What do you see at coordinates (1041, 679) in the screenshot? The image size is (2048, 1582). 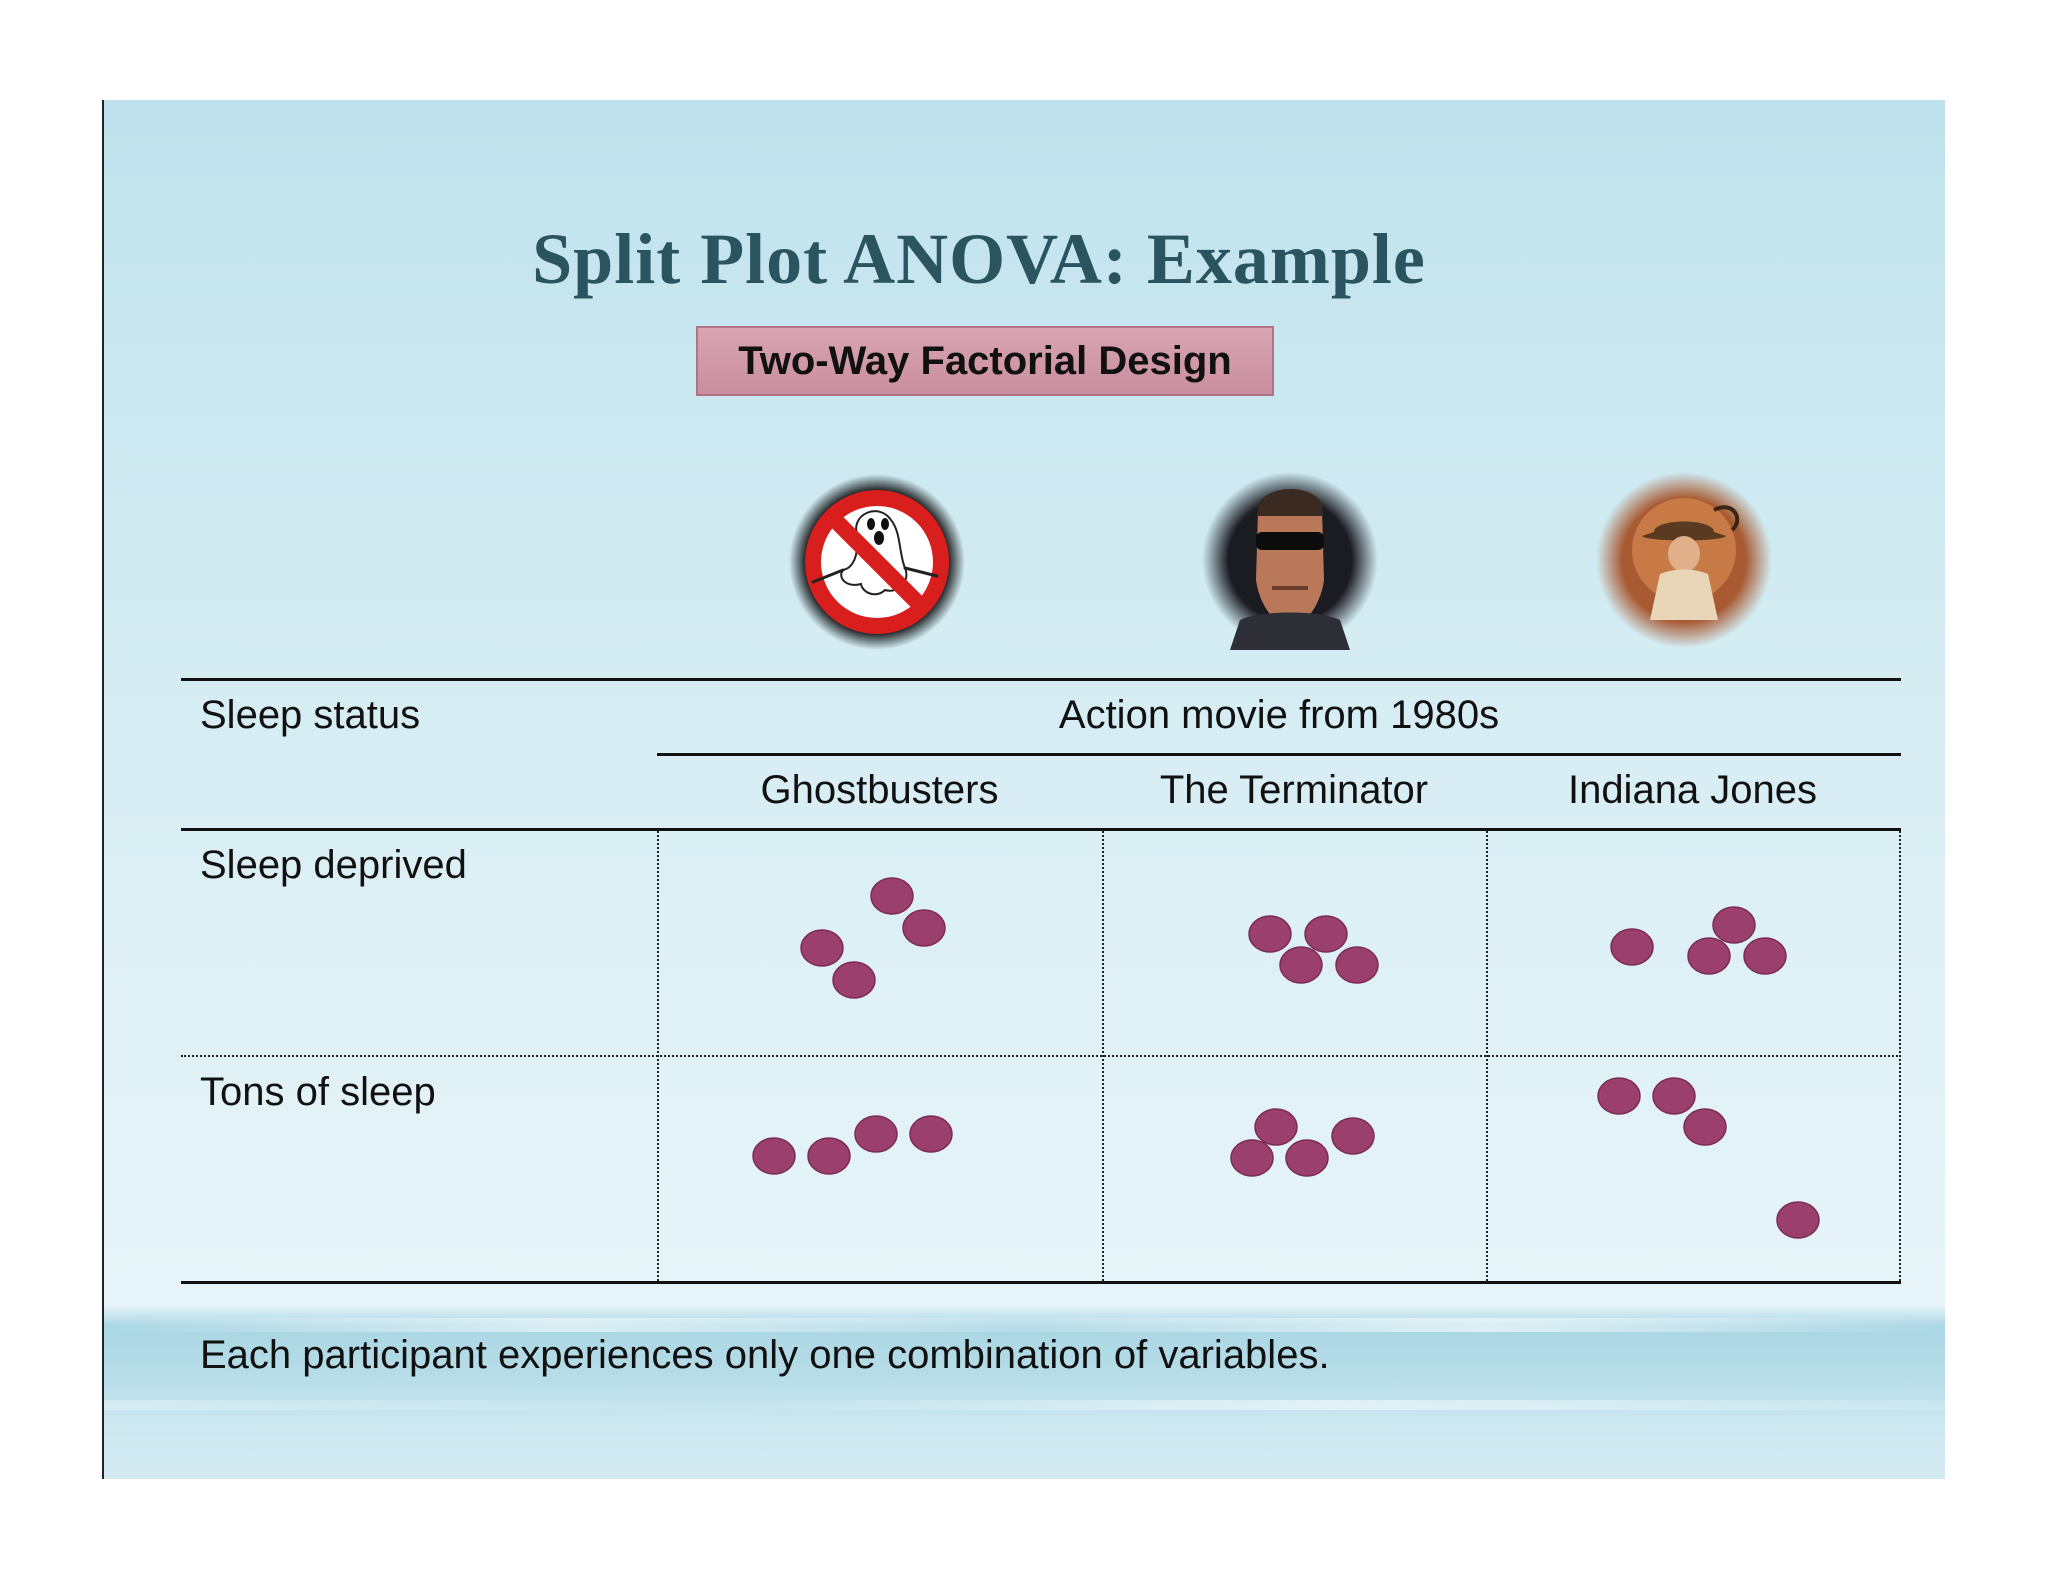 I see `table-top-rule` at bounding box center [1041, 679].